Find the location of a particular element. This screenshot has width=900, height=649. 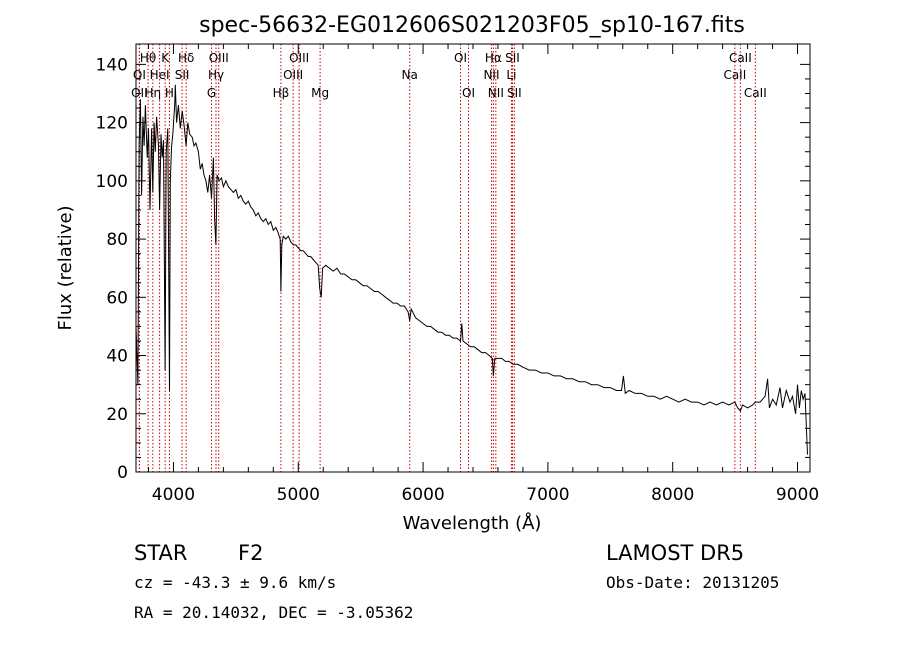

y-axis-label: Flux (relative) is located at coordinates (65, 267).